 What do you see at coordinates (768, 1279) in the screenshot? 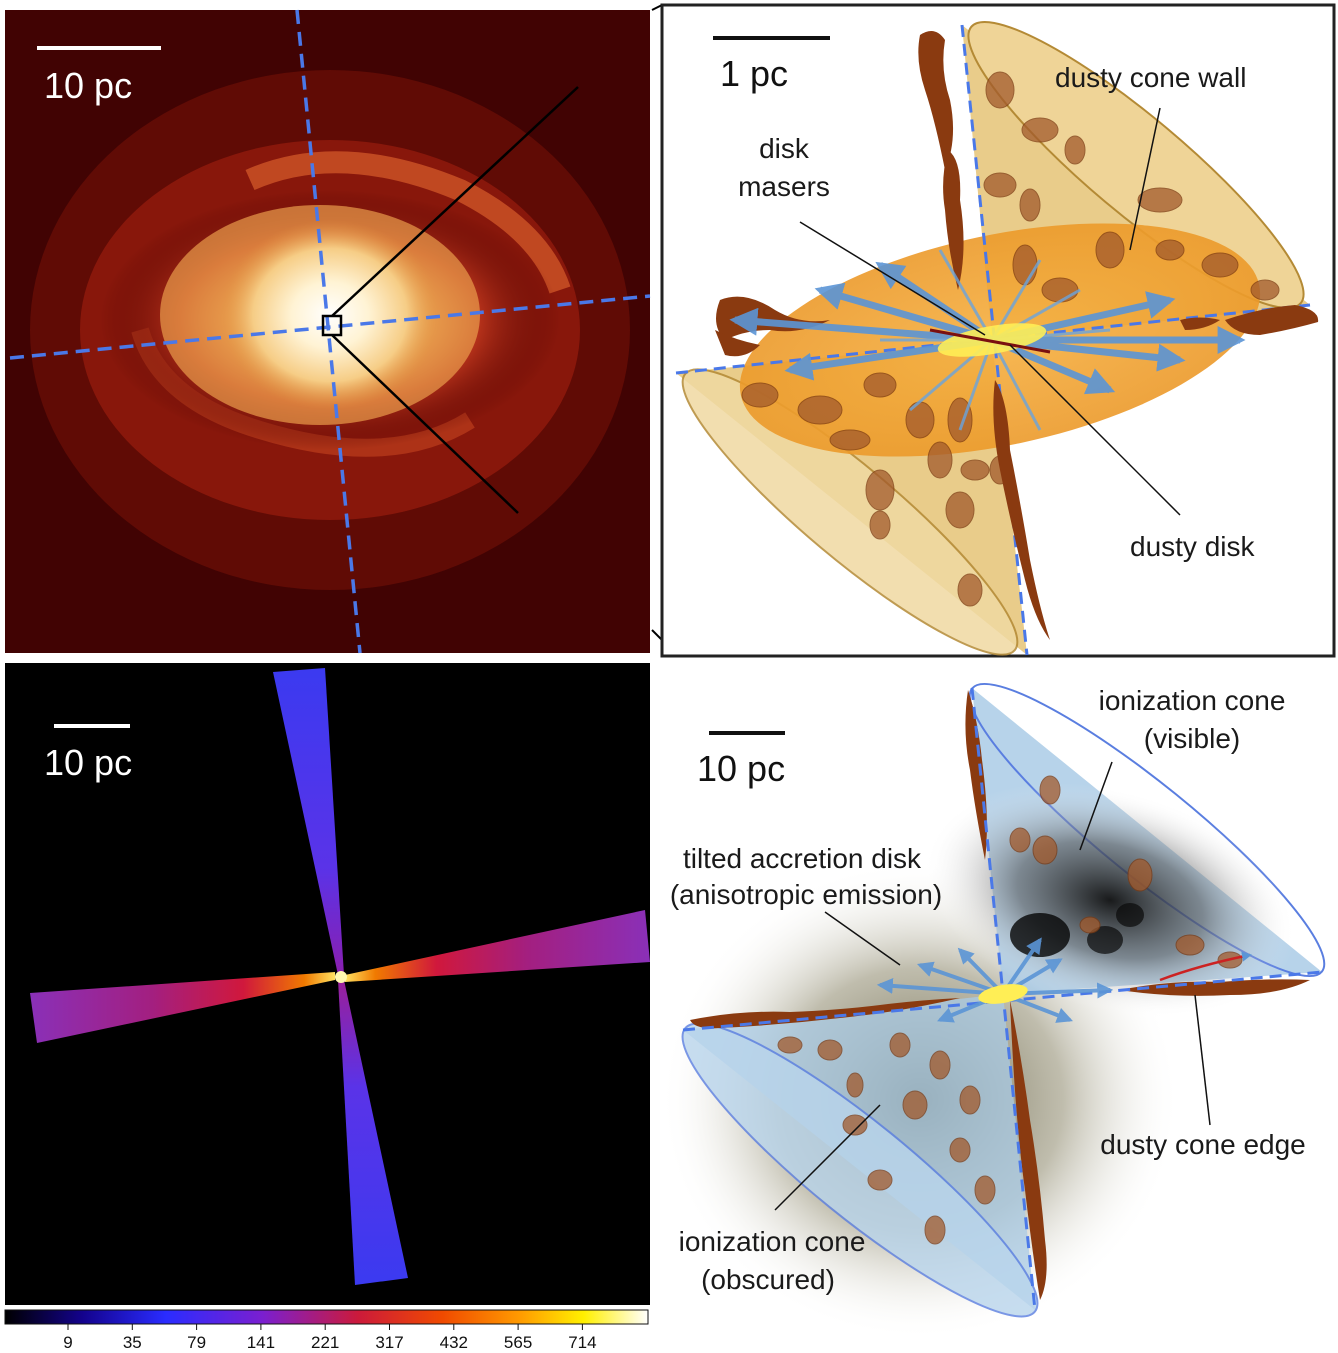
I see `label-ion-obscured-line2: (obscured)` at bounding box center [768, 1279].